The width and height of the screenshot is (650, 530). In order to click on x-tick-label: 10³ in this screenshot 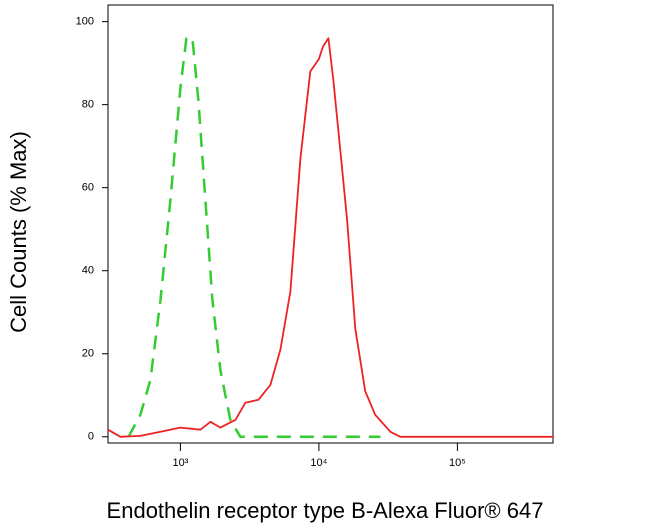, I will do `click(180, 463)`.